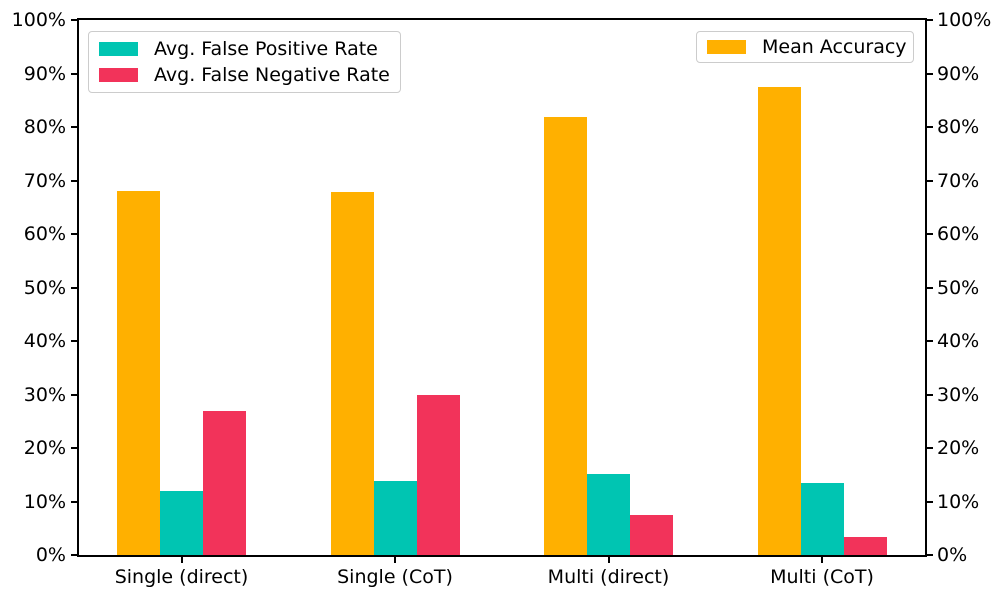 This screenshot has width=1000, height=600. Describe the element at coordinates (395, 517) in the screenshot. I see `bar-avg-false-positive-rate-single-cot` at that location.